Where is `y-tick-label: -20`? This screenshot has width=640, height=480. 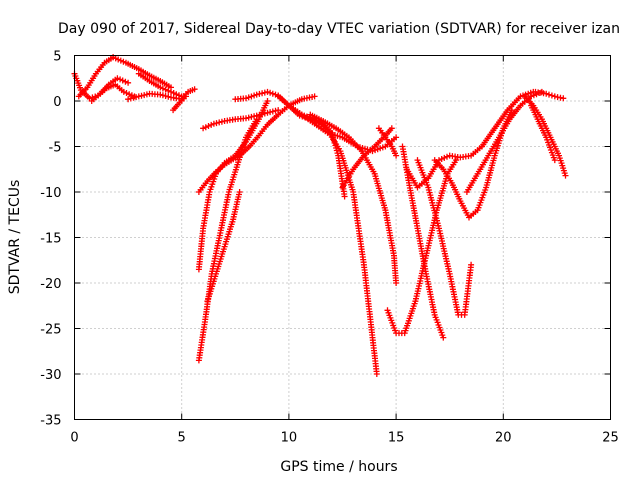 y-tick-label: -20 is located at coordinates (50, 284).